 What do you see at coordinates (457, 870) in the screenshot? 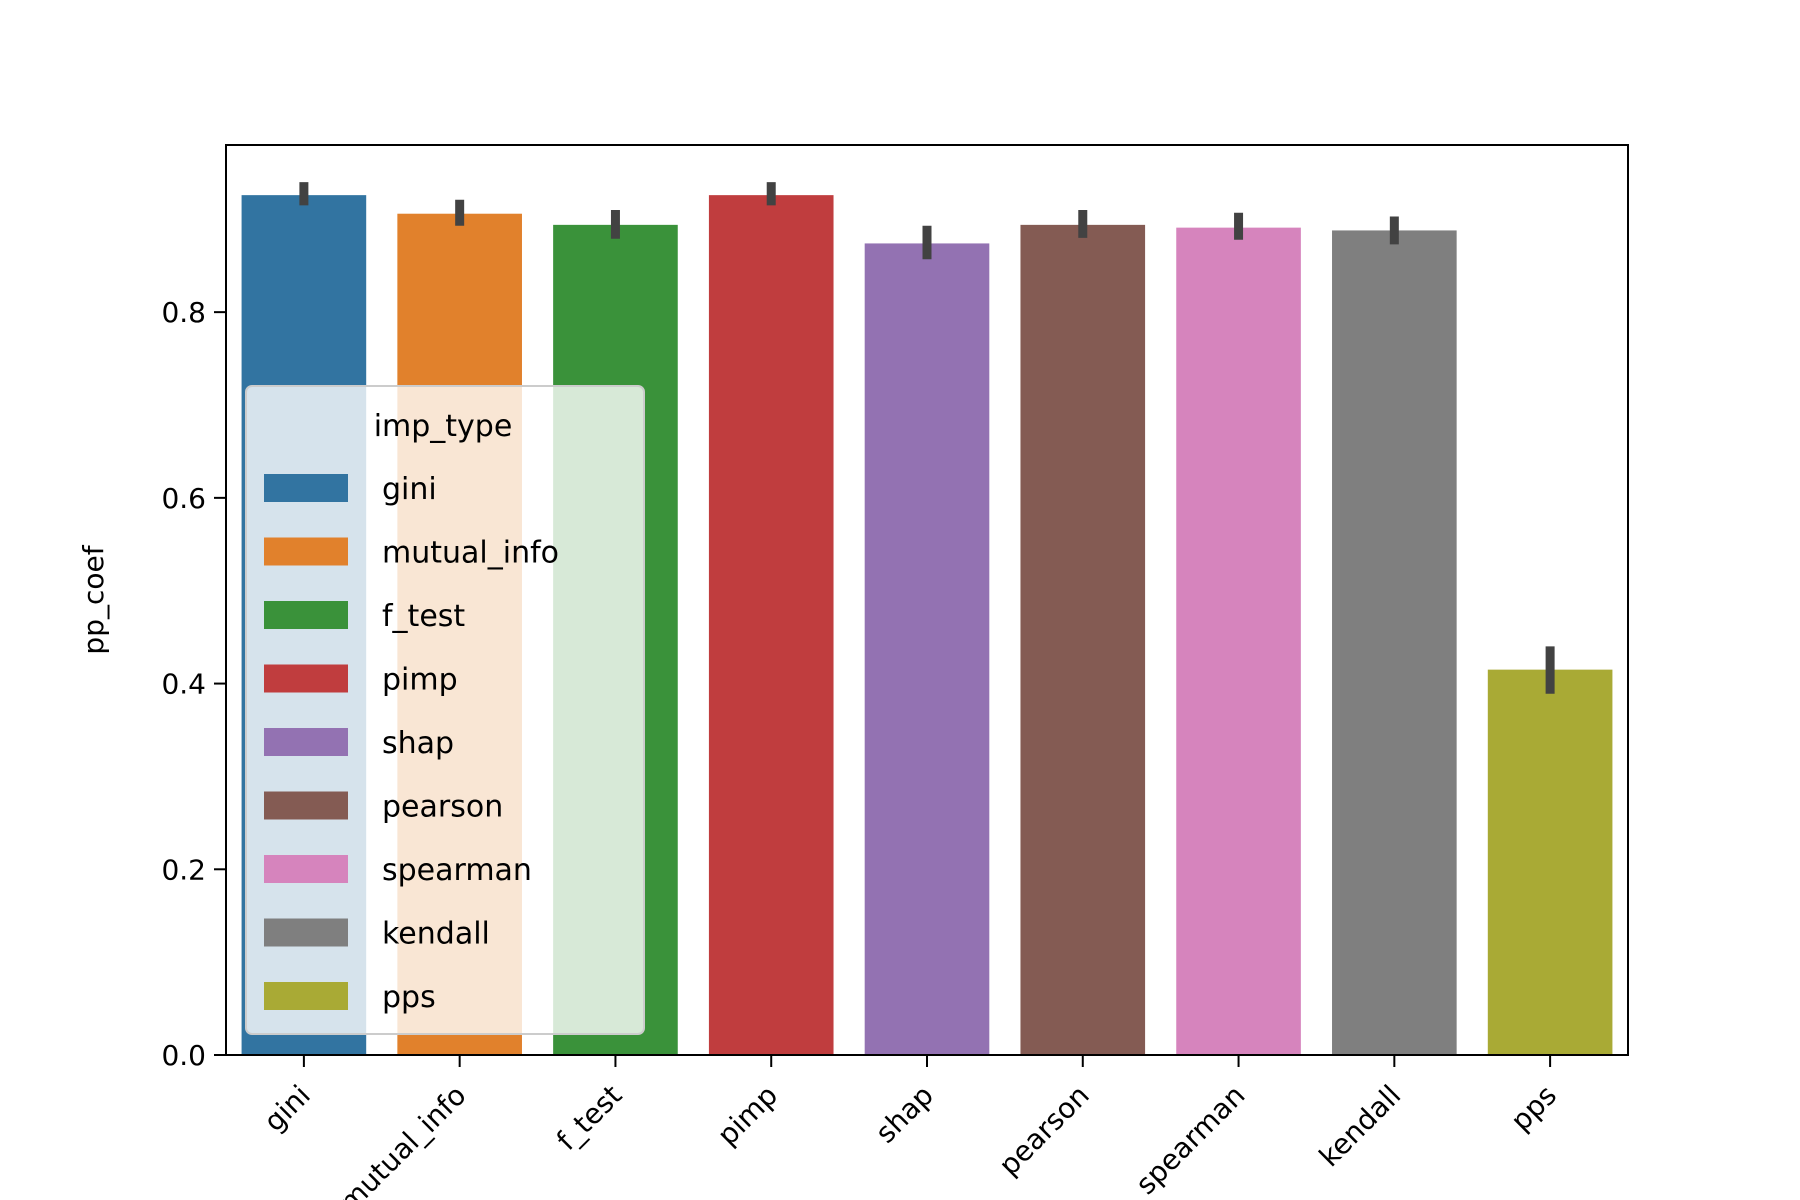
I see `legend-label-spearman: spearman` at bounding box center [457, 870].